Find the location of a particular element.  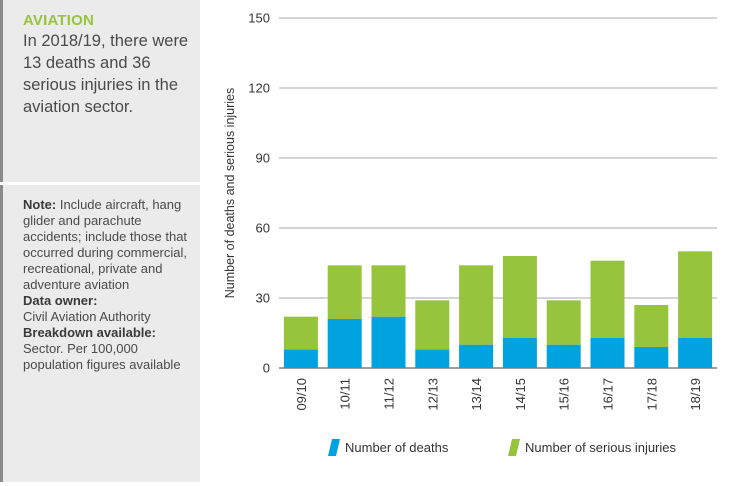

y-tick-label: 150 is located at coordinates (259, 18).